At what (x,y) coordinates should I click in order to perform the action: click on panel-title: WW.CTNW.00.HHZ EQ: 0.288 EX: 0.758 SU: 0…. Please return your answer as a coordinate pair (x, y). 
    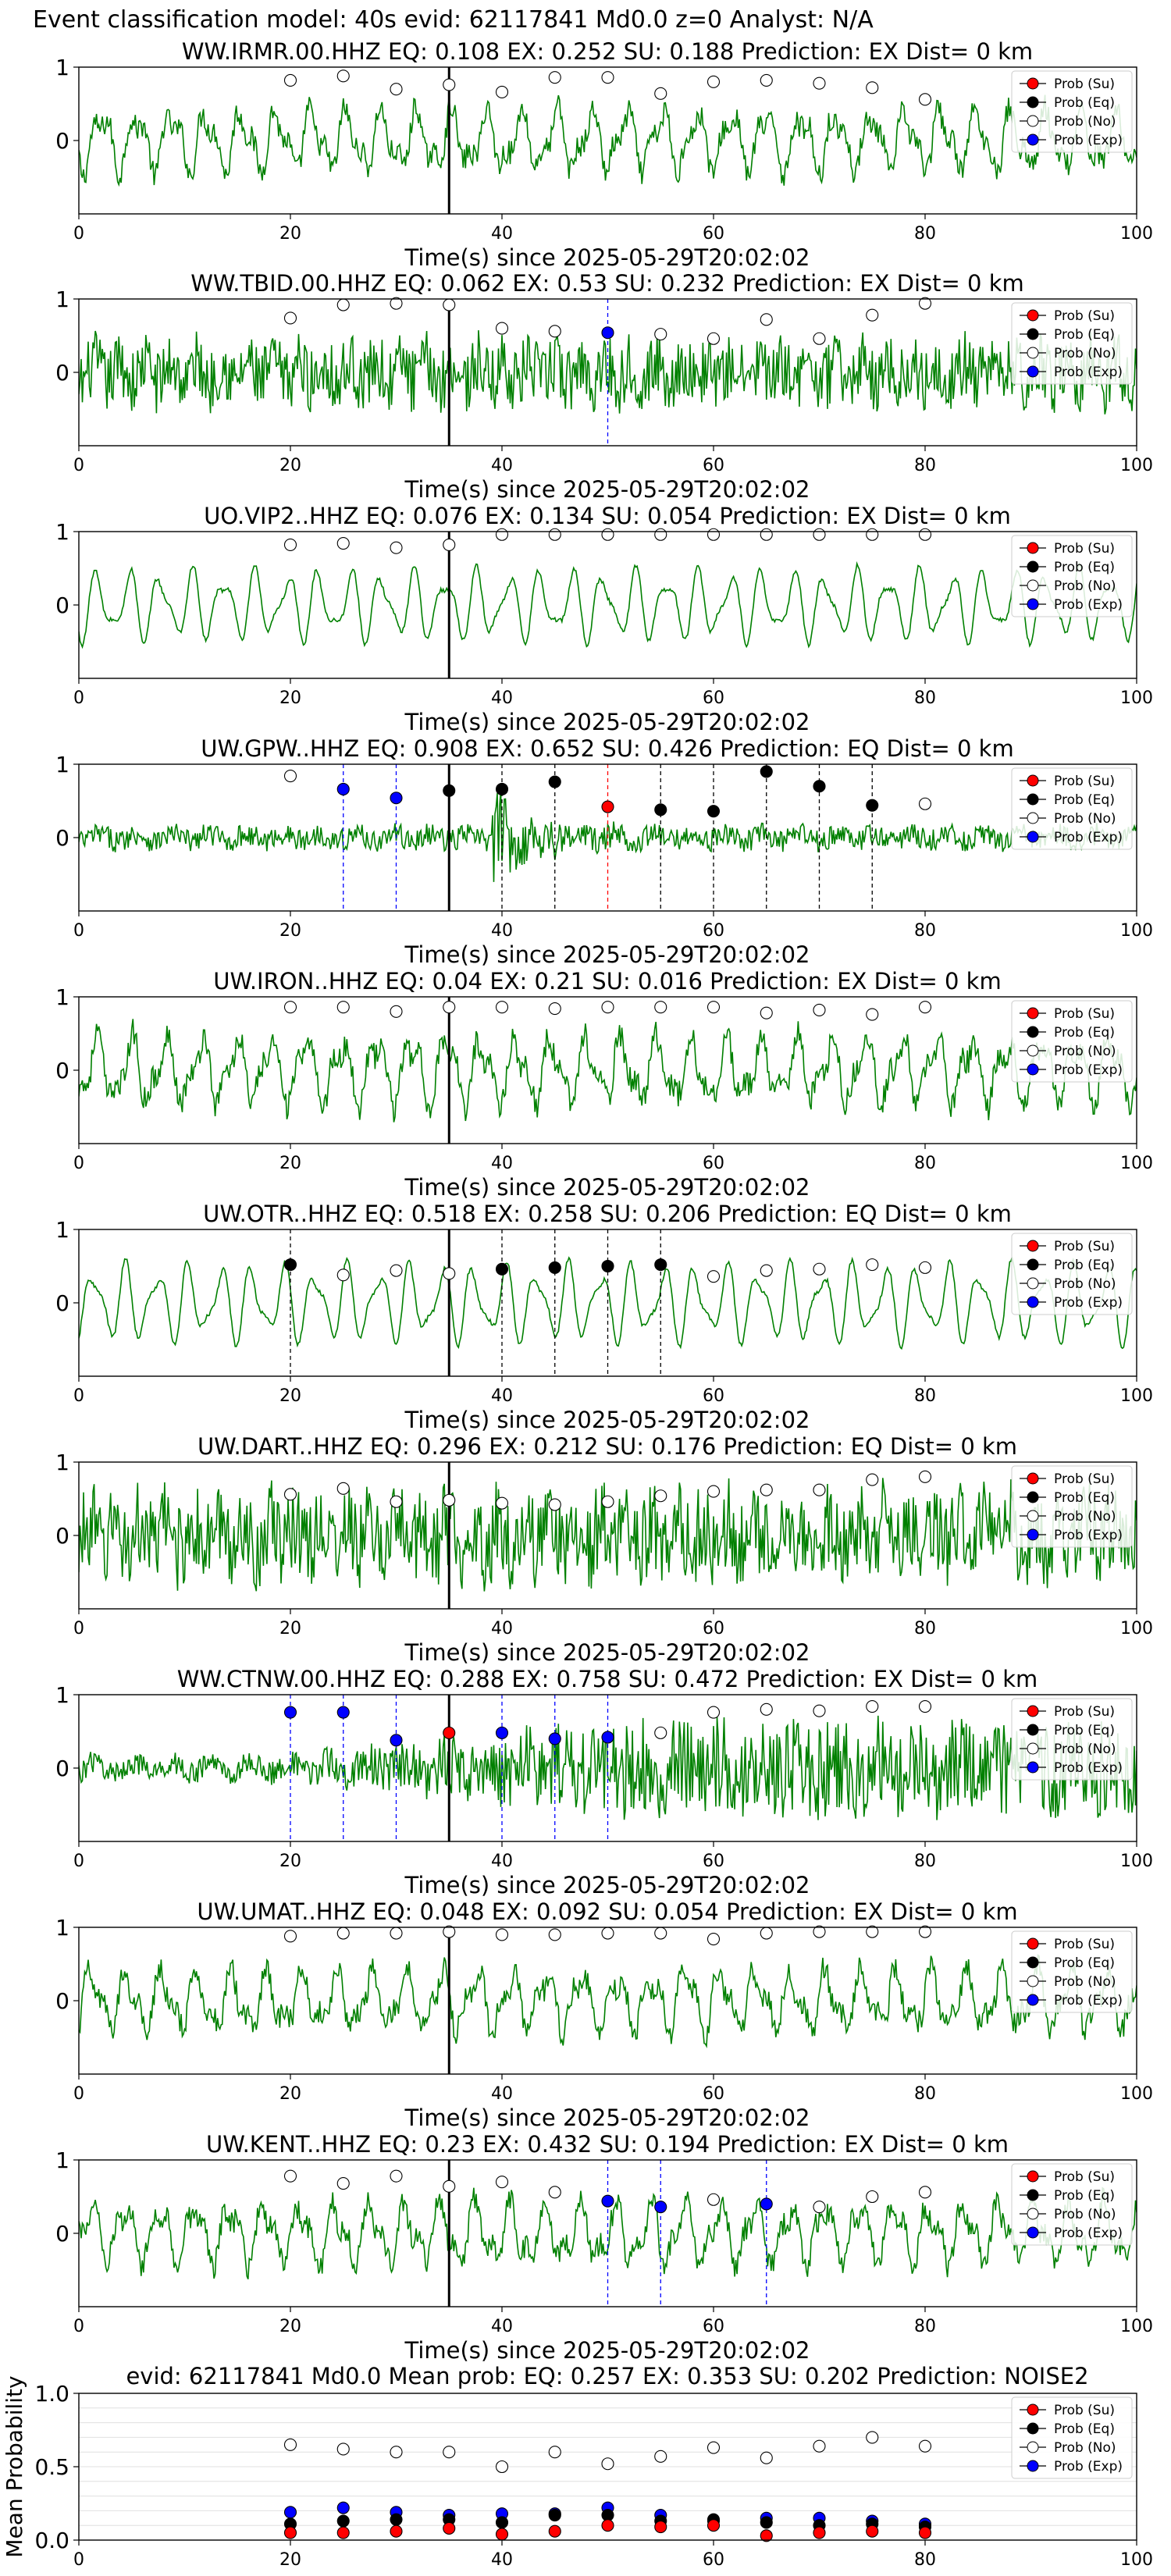
    Looking at the image, I should click on (607, 1679).